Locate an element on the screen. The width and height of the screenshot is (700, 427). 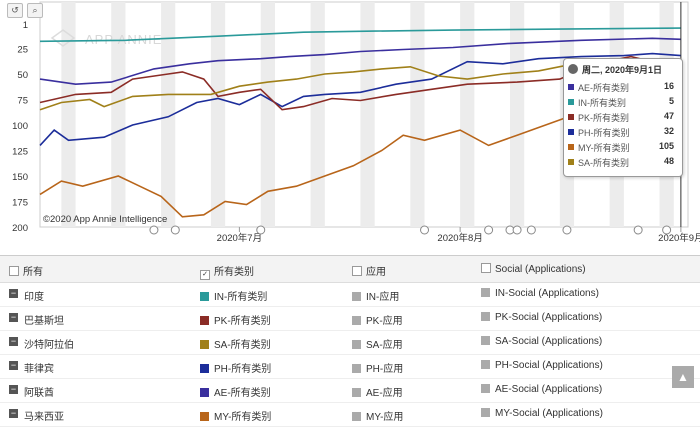
tooltip-series-value: 105 is located at coordinates (666, 146).